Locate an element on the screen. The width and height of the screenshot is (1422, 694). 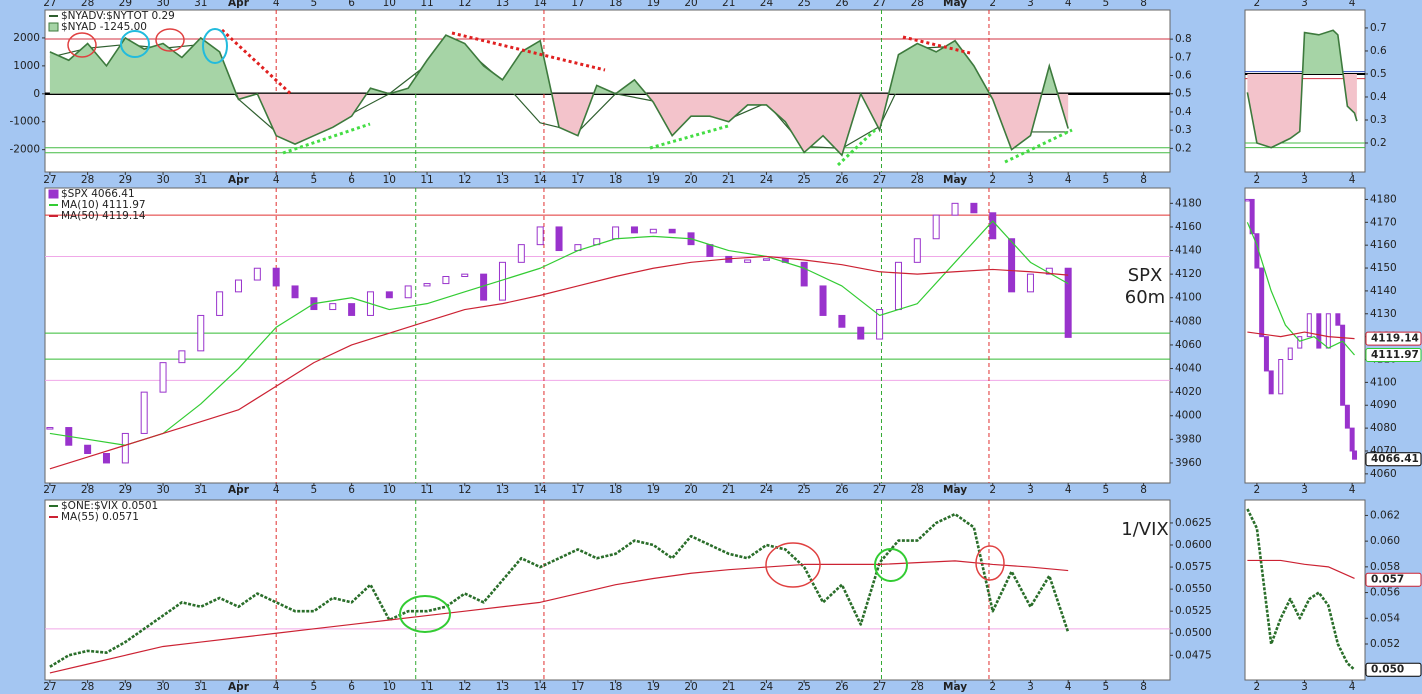
y-tick-label: 4160 is located at coordinates (1383, 245).